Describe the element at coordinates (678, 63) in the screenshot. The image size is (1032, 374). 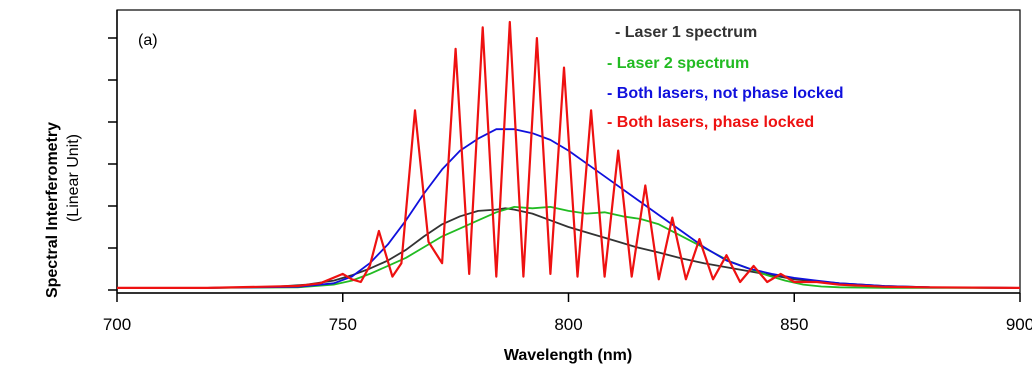
I see `legend-entry-laser-2: - Laser 2 spectrum` at that location.